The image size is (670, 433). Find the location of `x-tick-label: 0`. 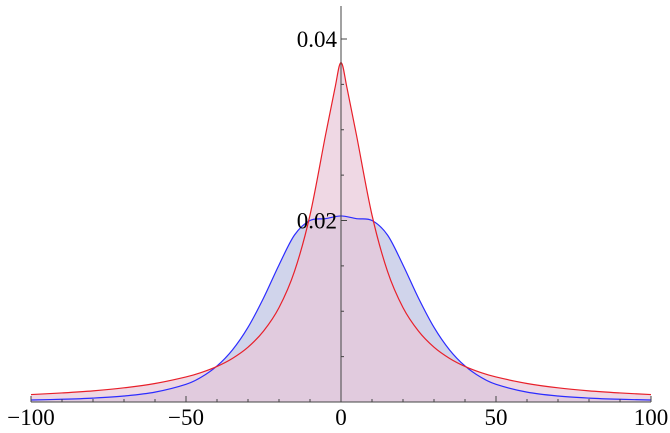

x-tick-label: 0 is located at coordinates (341, 417).